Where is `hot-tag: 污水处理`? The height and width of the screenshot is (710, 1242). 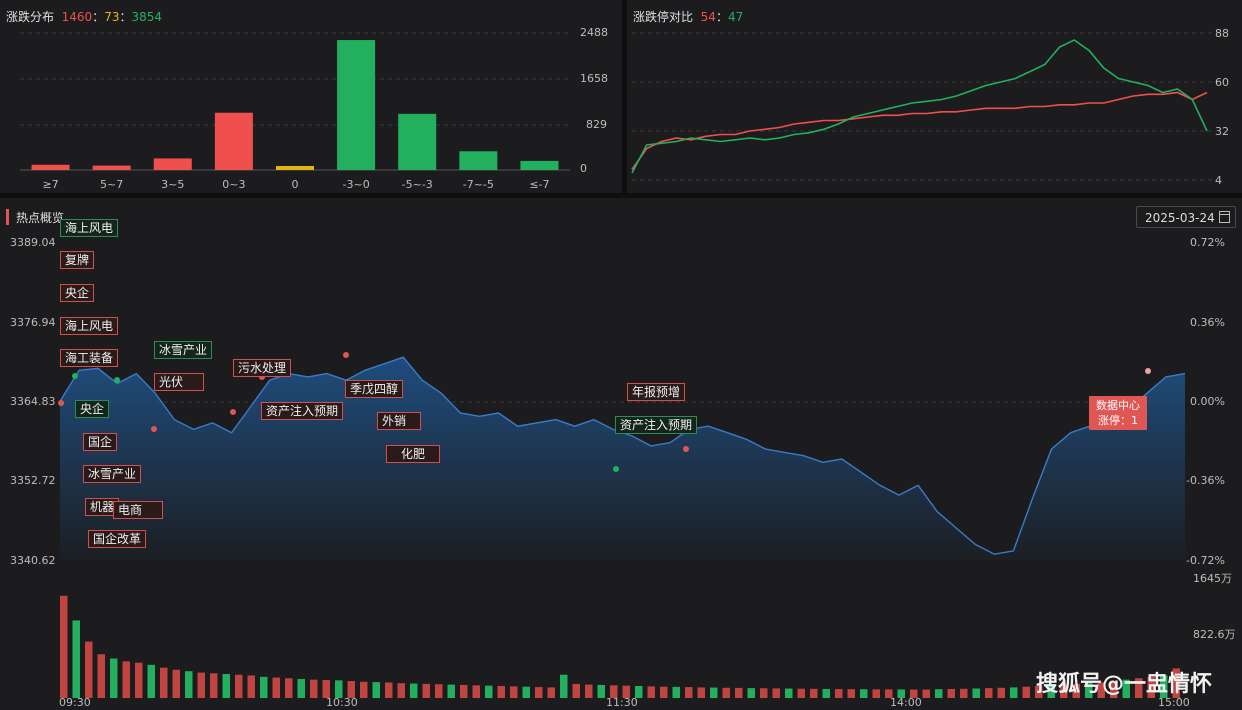
hot-tag: 污水处理 is located at coordinates (262, 368).